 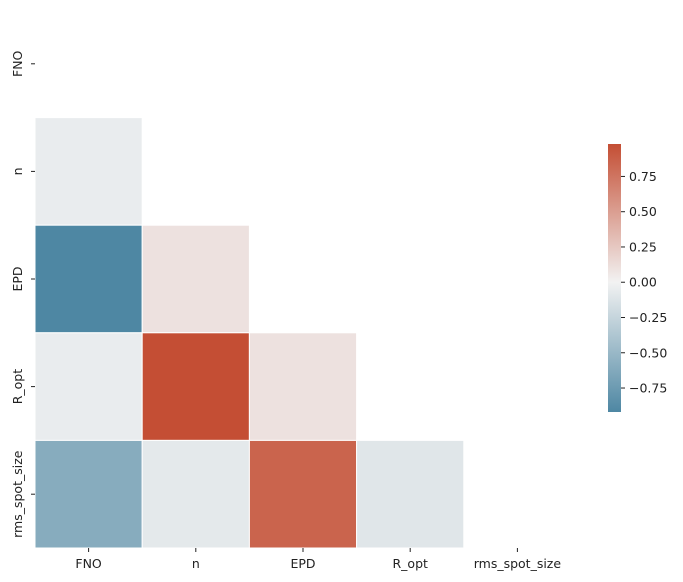 What do you see at coordinates (88, 171) in the screenshot?
I see `heatmap-cell-n-FNO` at bounding box center [88, 171].